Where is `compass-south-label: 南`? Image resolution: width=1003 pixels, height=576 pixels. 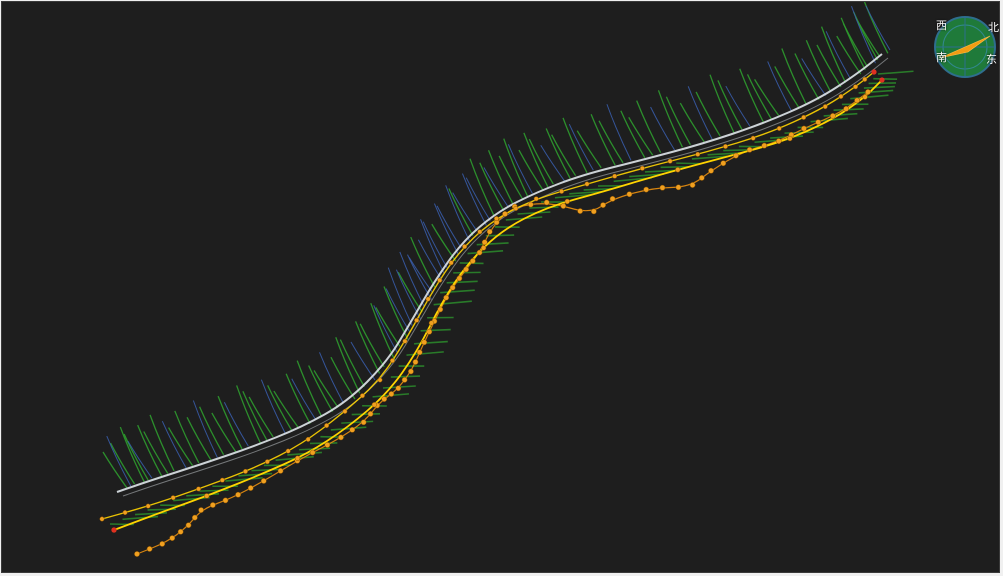
compass-south-label: 南 is located at coordinates (941, 57).